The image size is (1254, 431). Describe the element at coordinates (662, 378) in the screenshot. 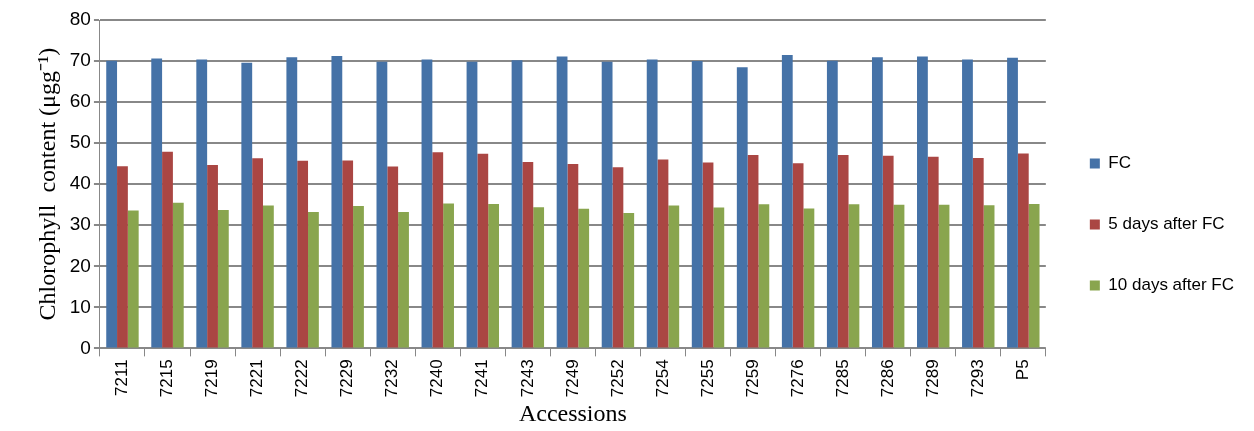

I see `x-tick-label: 7254` at that location.